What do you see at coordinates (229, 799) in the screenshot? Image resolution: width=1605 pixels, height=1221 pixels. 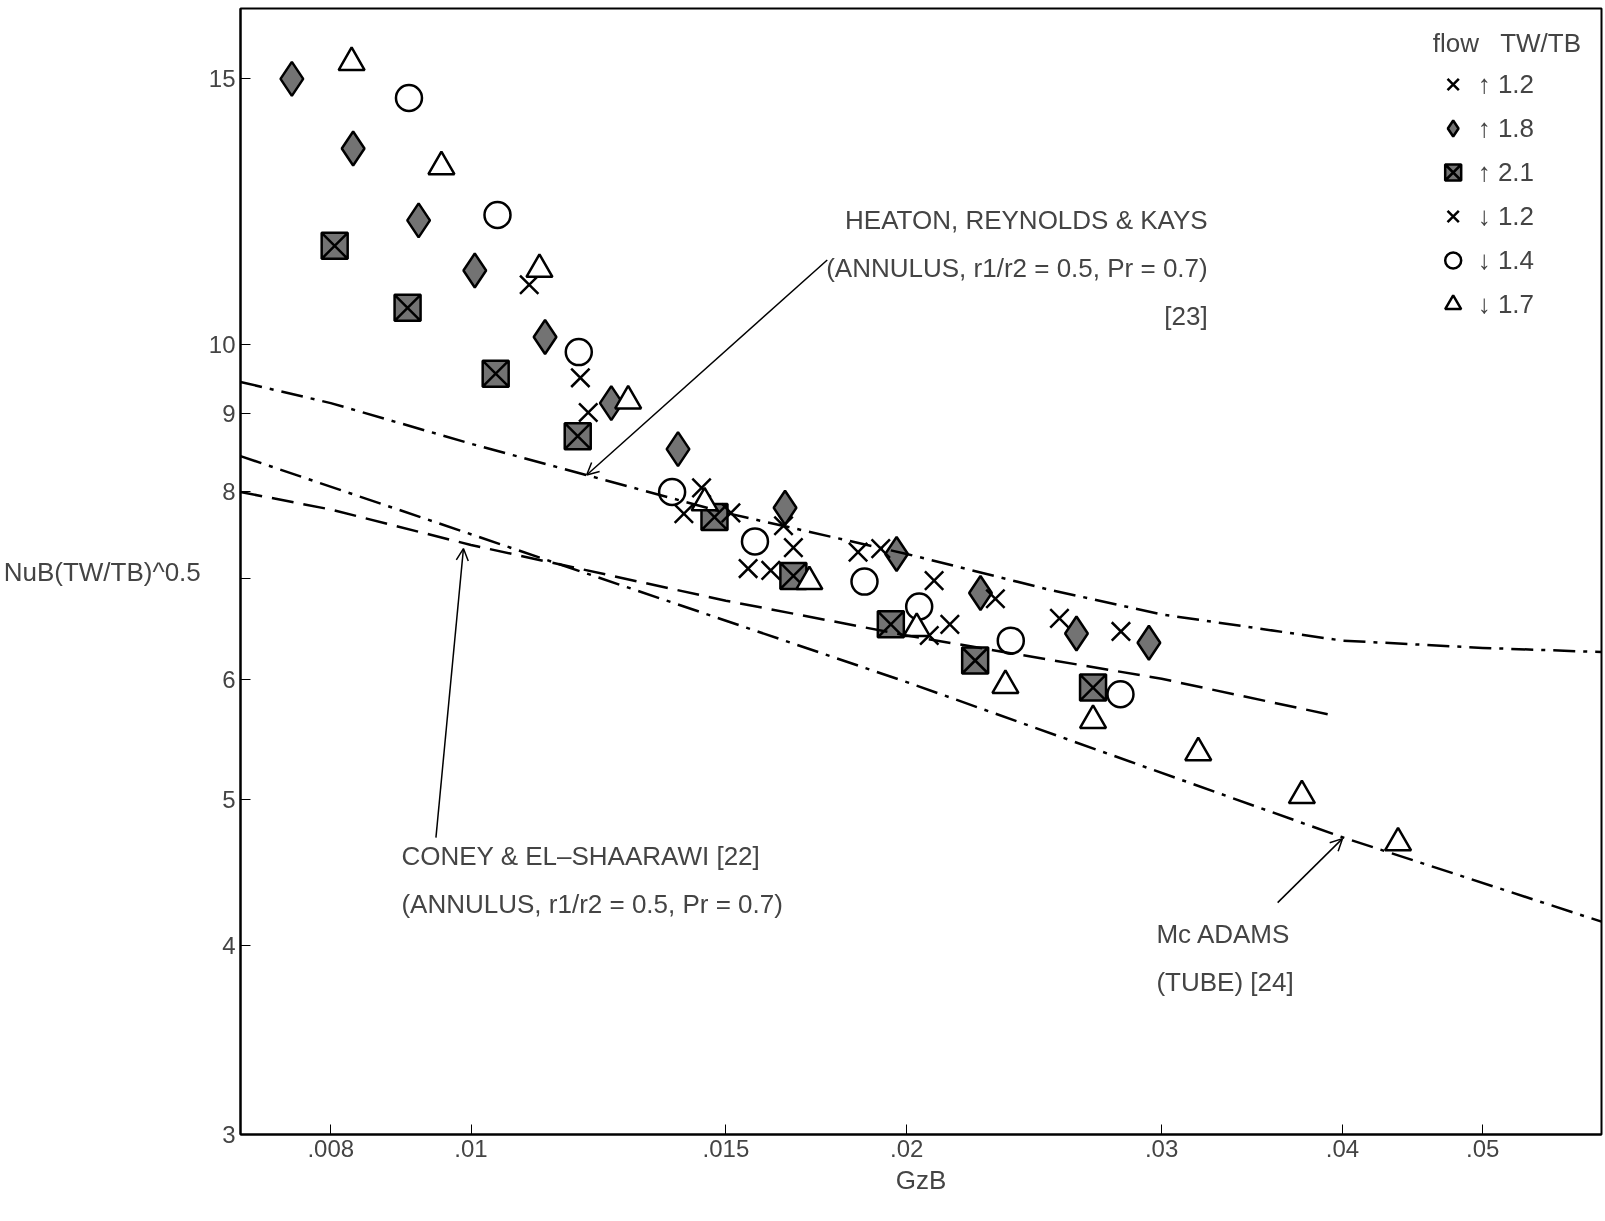 I see `y-tick-label: 5` at bounding box center [229, 799].